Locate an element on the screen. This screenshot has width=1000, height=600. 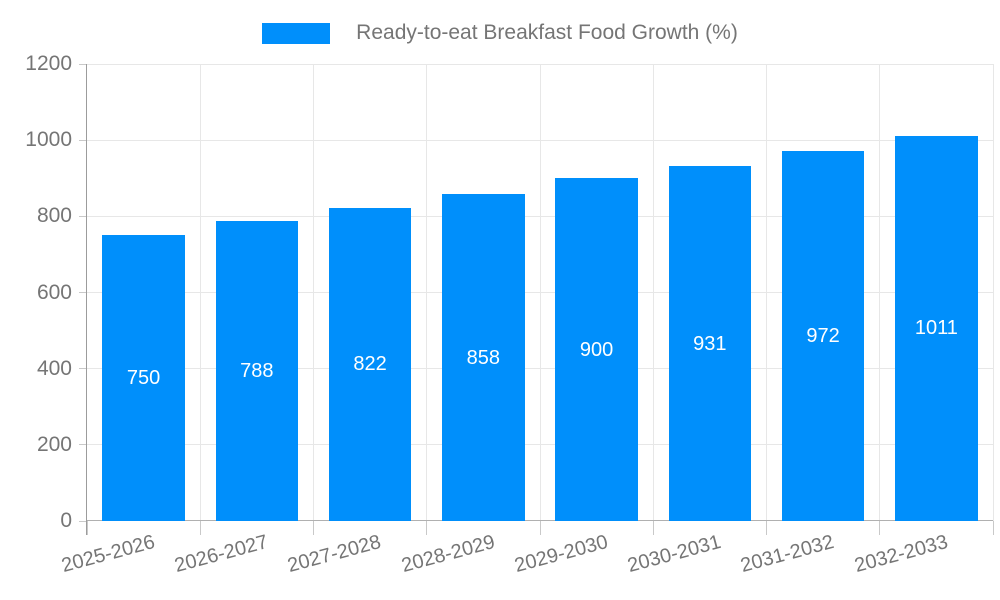
x-axis-line is located at coordinates (540, 520).